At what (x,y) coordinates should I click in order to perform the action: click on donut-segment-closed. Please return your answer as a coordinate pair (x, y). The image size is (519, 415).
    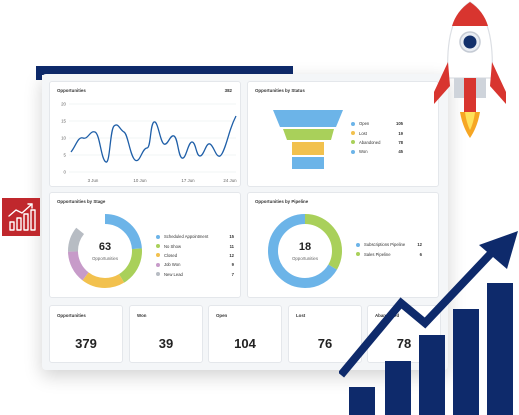
    Looking at the image, I should click on (105, 251).